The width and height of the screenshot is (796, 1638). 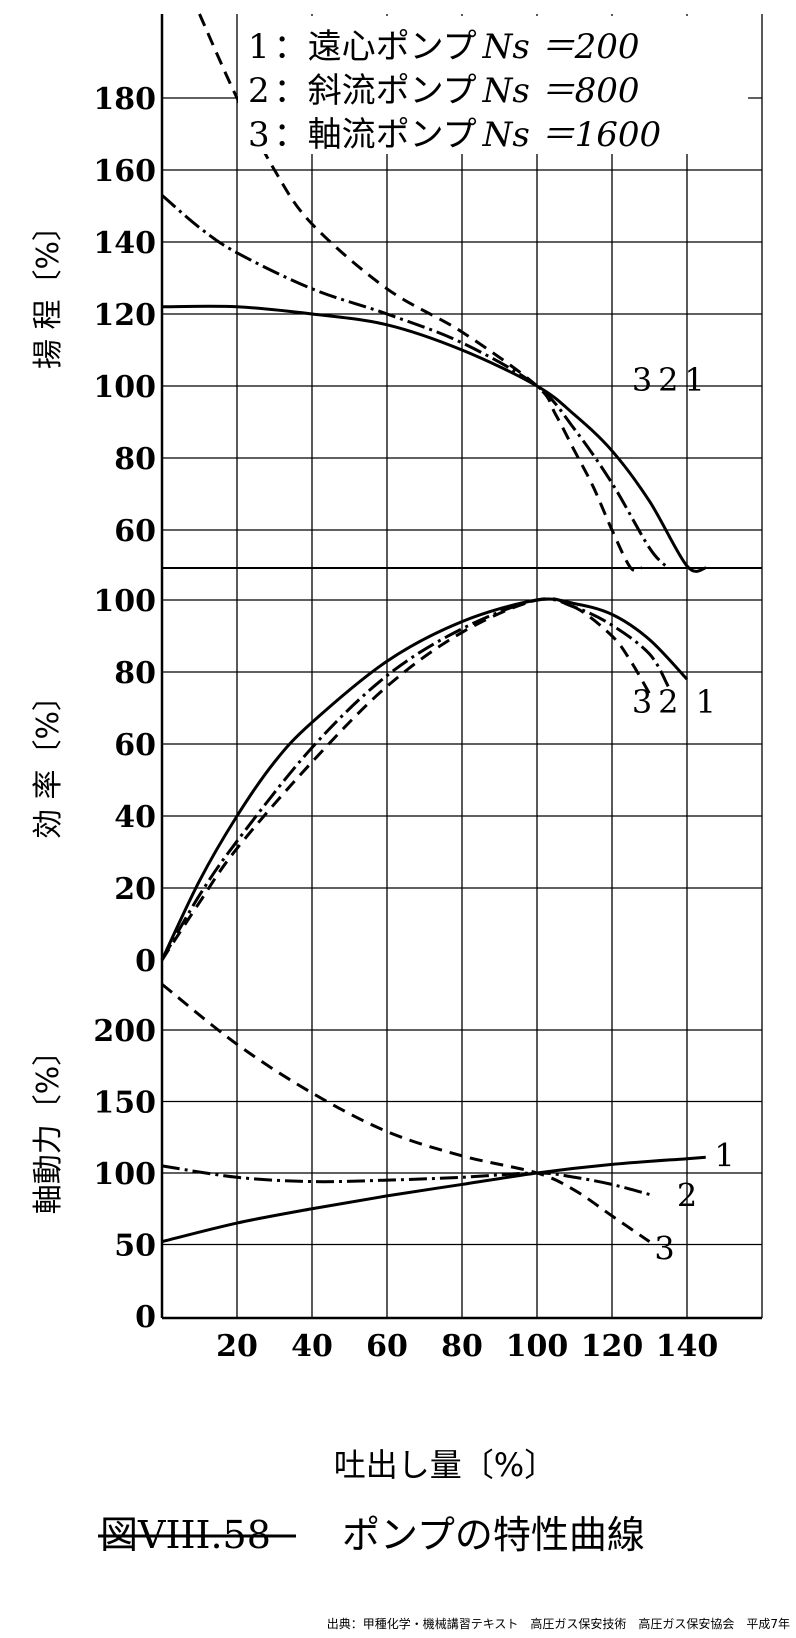 What do you see at coordinates (135, 817) in the screenshot?
I see `y-tick-label: 40` at bounding box center [135, 817].